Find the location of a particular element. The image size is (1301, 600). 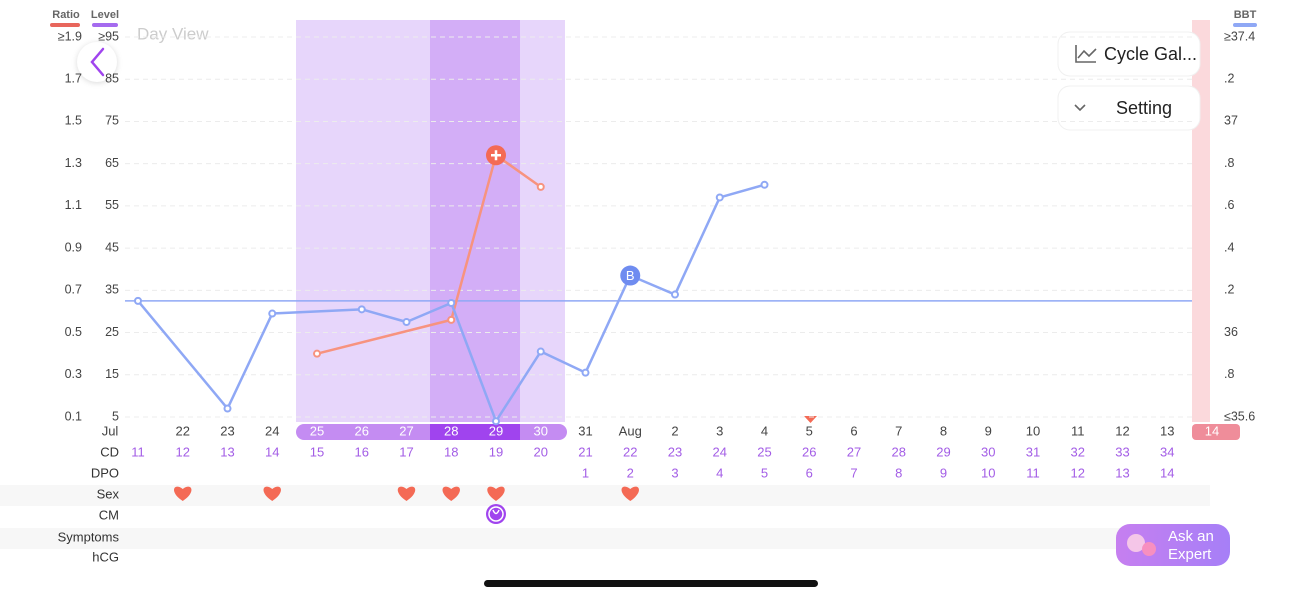

expert-icon is located at coordinates (1136, 543).